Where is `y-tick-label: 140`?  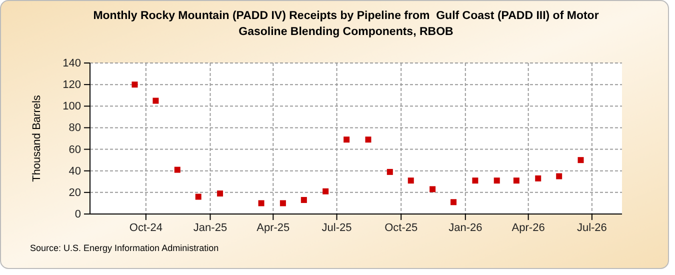
y-tick-label: 140 is located at coordinates (71, 64).